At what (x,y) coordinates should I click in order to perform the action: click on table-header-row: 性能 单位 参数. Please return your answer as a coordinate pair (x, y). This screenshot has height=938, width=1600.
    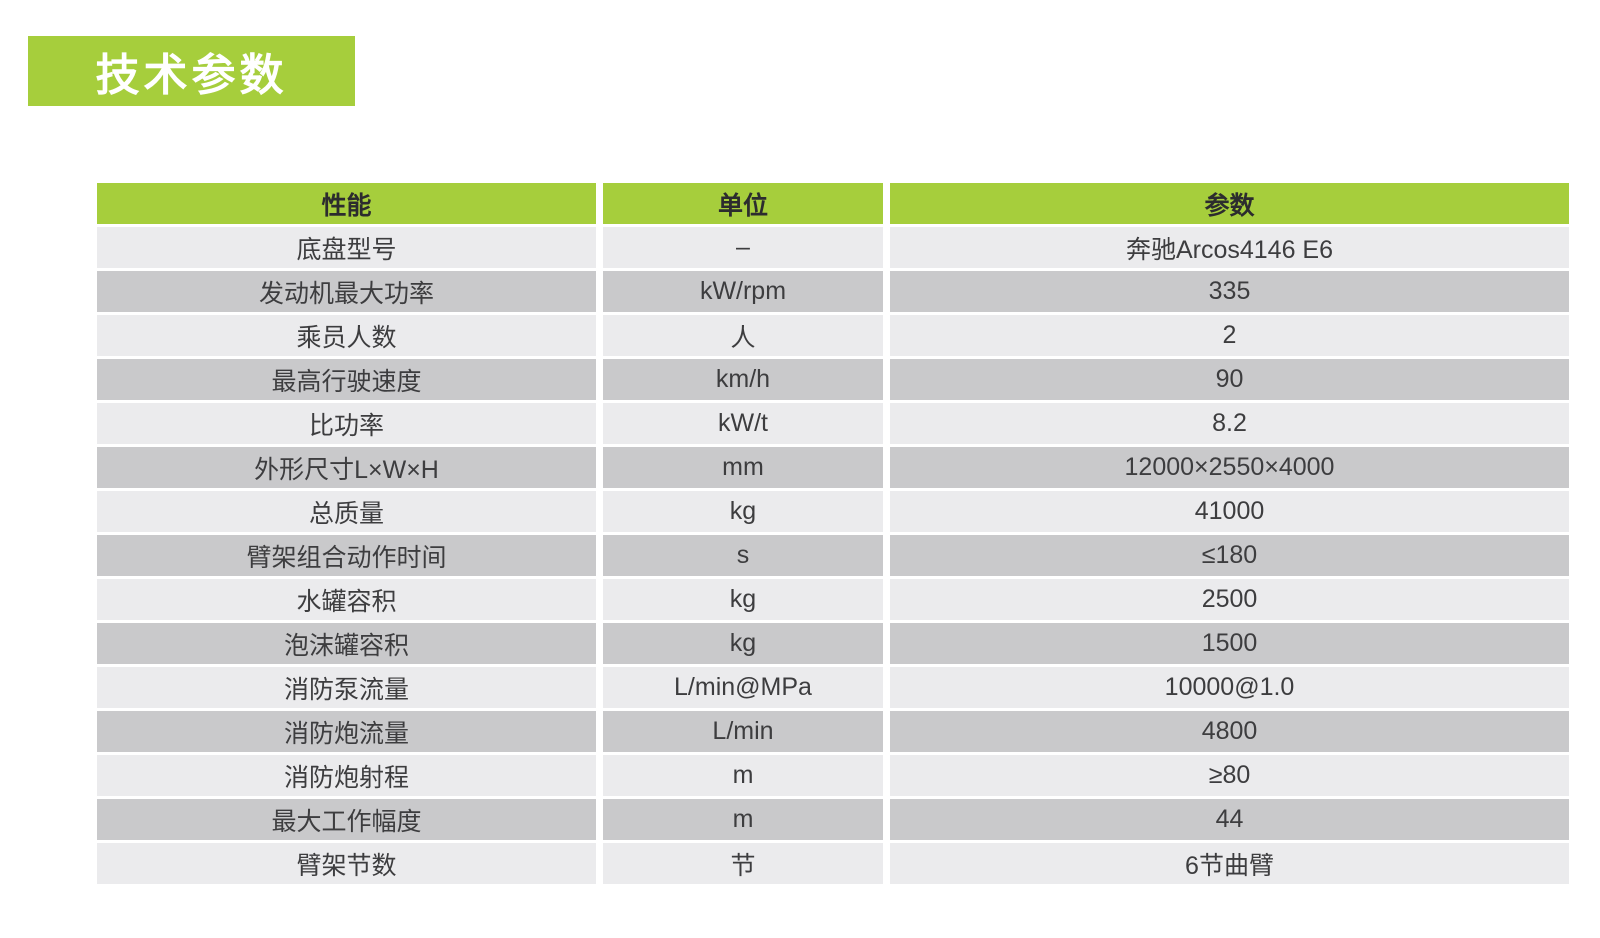
    Looking at the image, I should click on (833, 203).